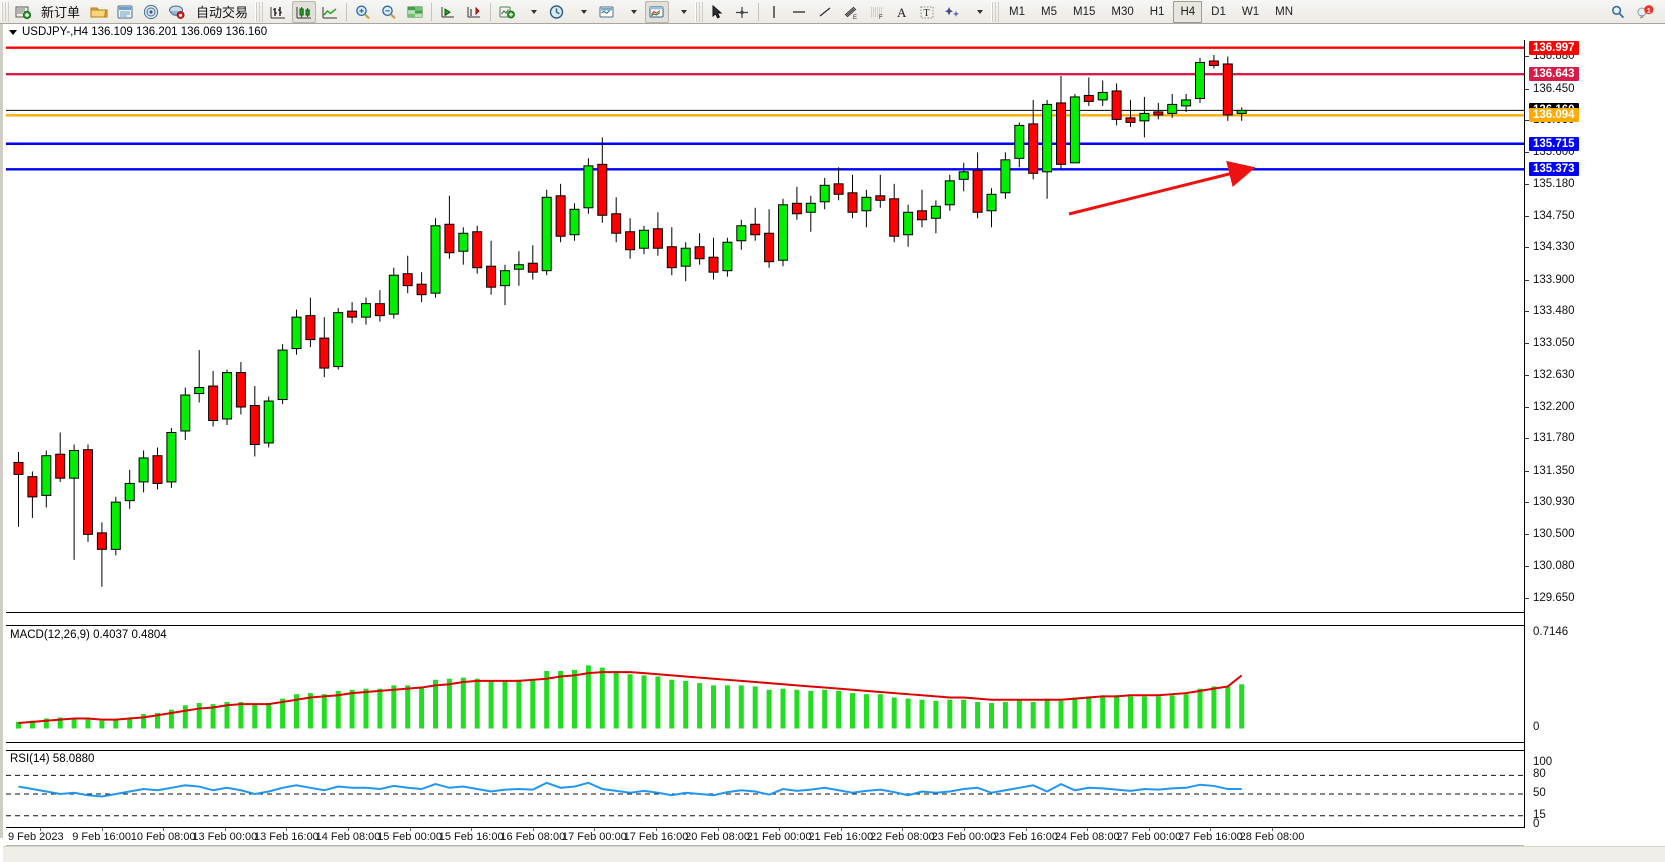  What do you see at coordinates (532, 12) in the screenshot?
I see `chevron-down-icon` at bounding box center [532, 12].